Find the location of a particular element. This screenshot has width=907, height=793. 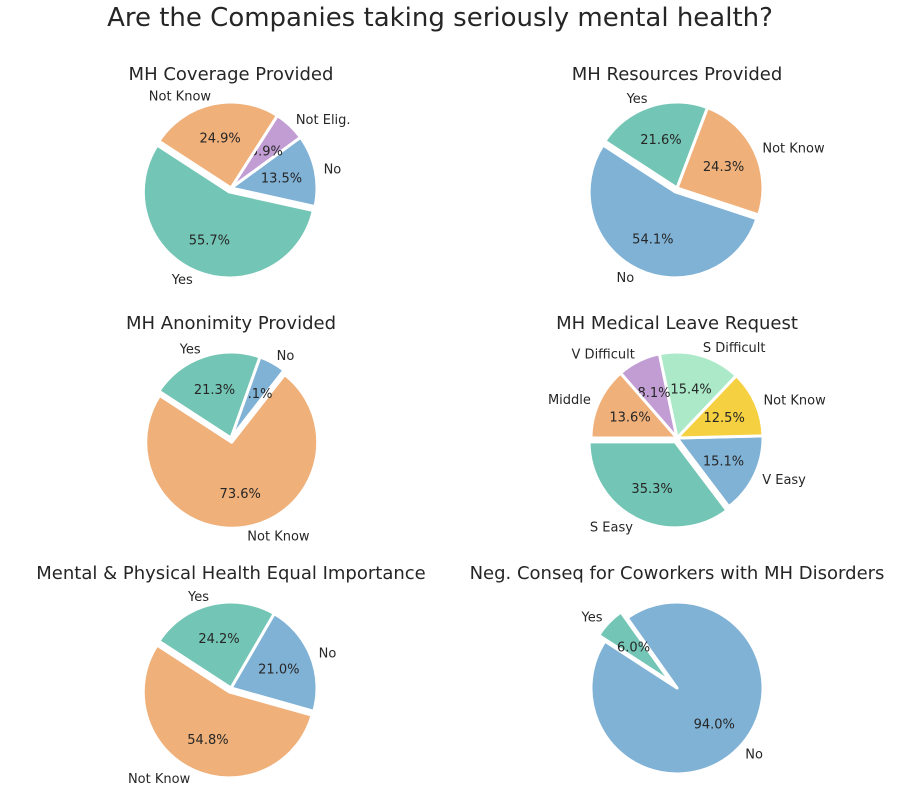

slice-percent-label: 94.0% is located at coordinates (714, 725).